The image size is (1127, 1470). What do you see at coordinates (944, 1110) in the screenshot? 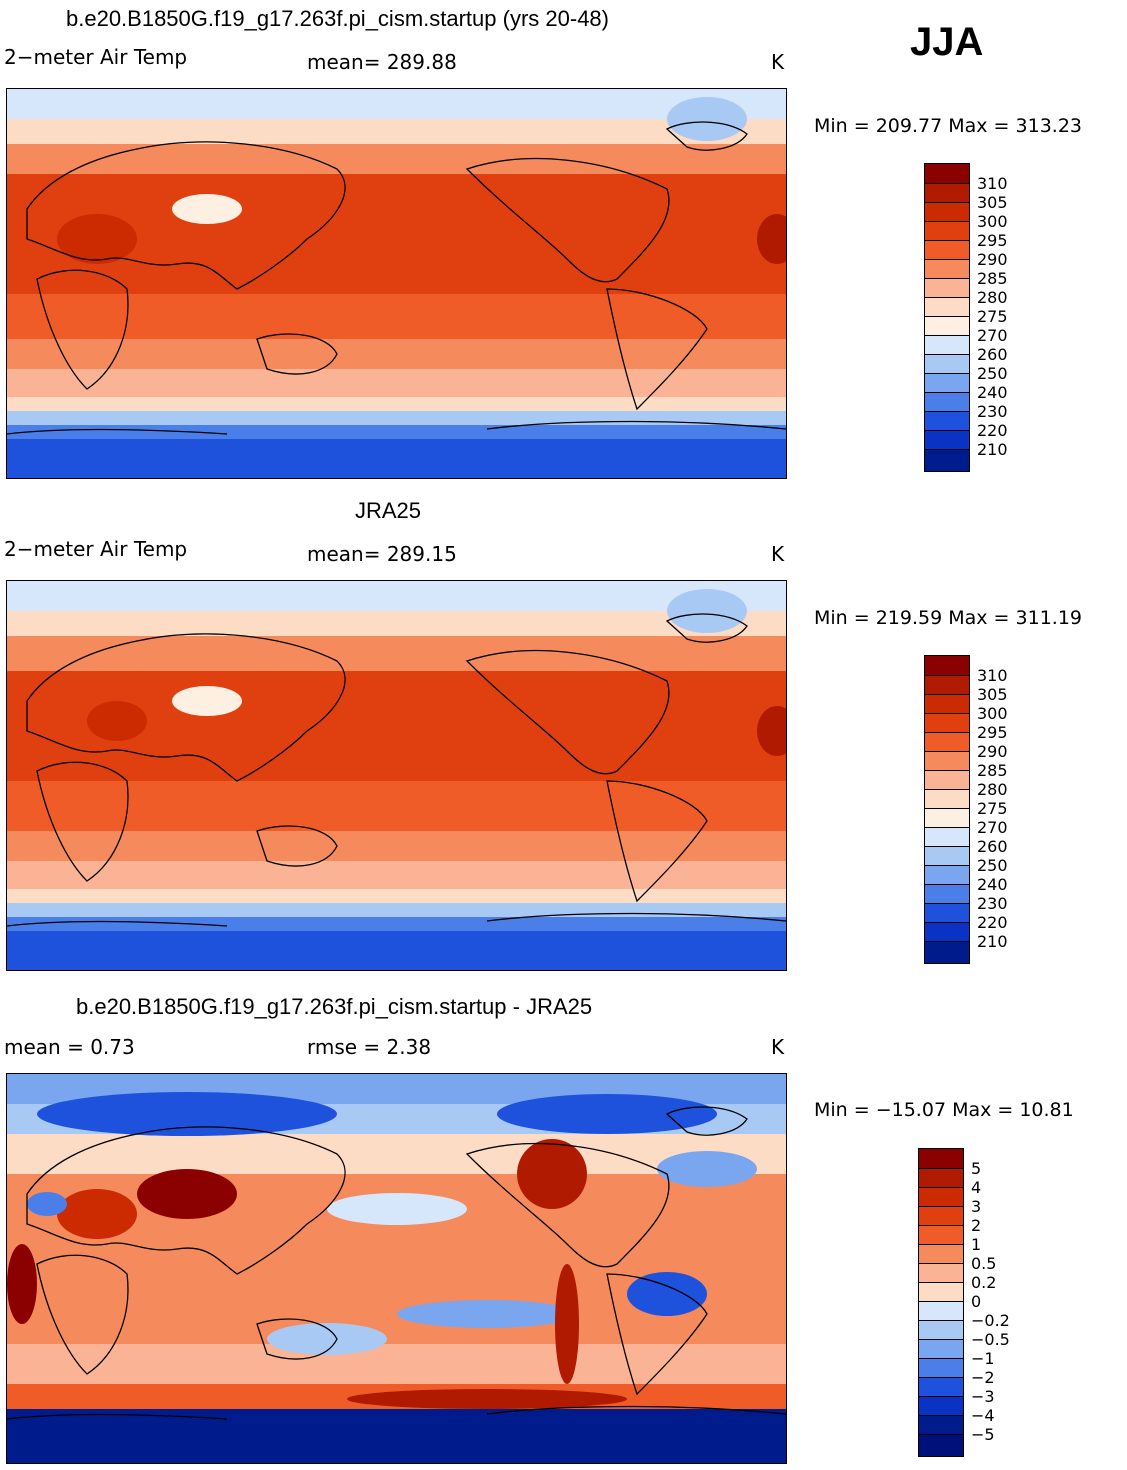
I see `panel3-minmax: Min = −15.07 Max = 10.81` at bounding box center [944, 1110].